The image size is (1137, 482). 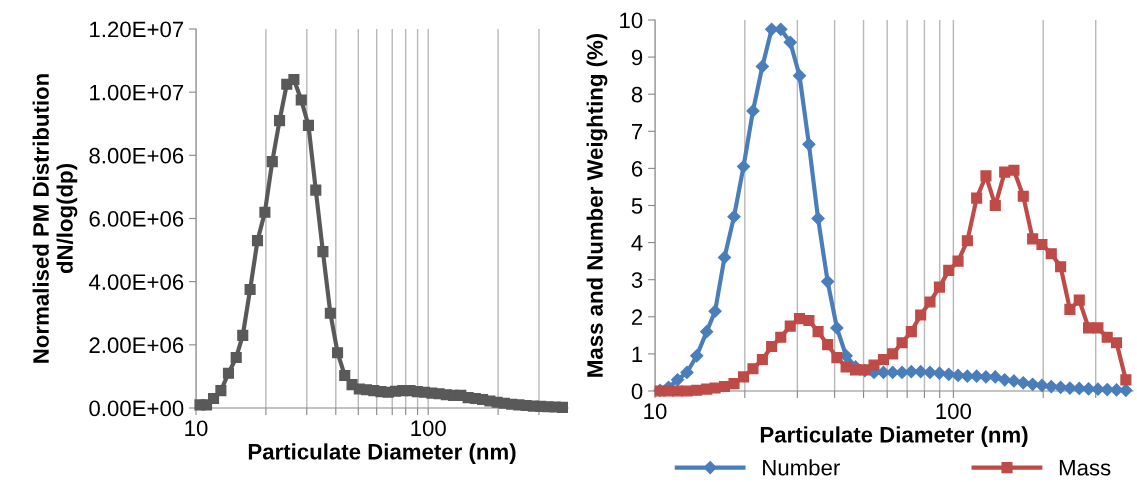 I want to click on y-tick-label: 7, so click(x=637, y=132).